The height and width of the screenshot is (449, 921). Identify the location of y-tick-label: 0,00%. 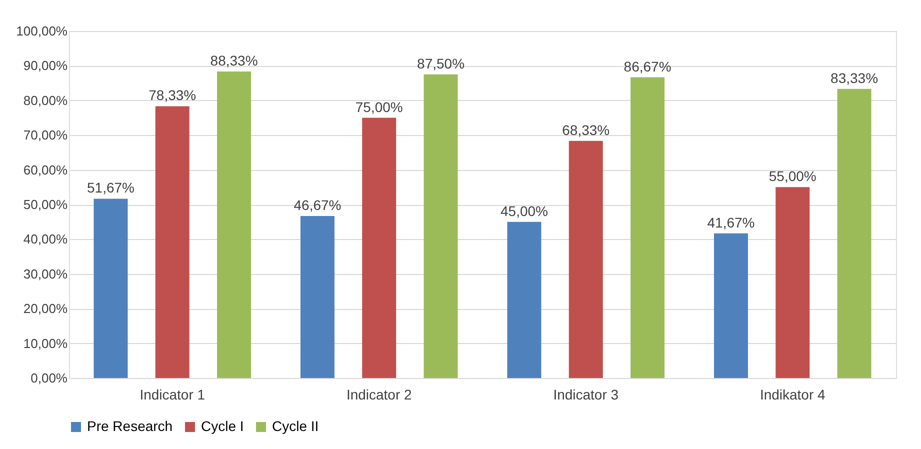
(49, 378).